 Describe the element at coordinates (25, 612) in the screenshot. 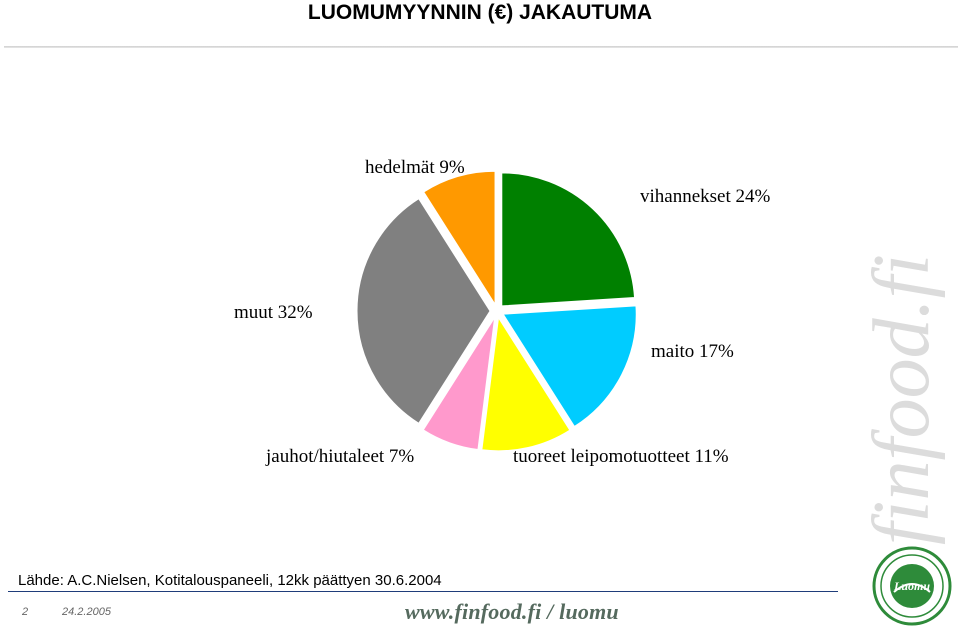

I see `slide-number: 2` at that location.